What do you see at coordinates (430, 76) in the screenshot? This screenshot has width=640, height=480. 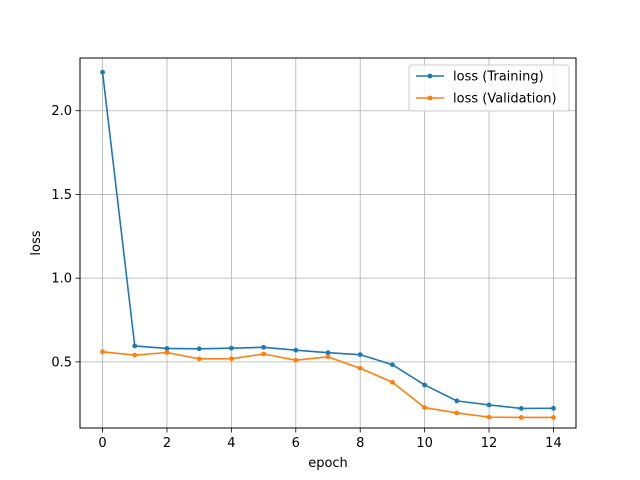 I see `legend-marker-training` at bounding box center [430, 76].